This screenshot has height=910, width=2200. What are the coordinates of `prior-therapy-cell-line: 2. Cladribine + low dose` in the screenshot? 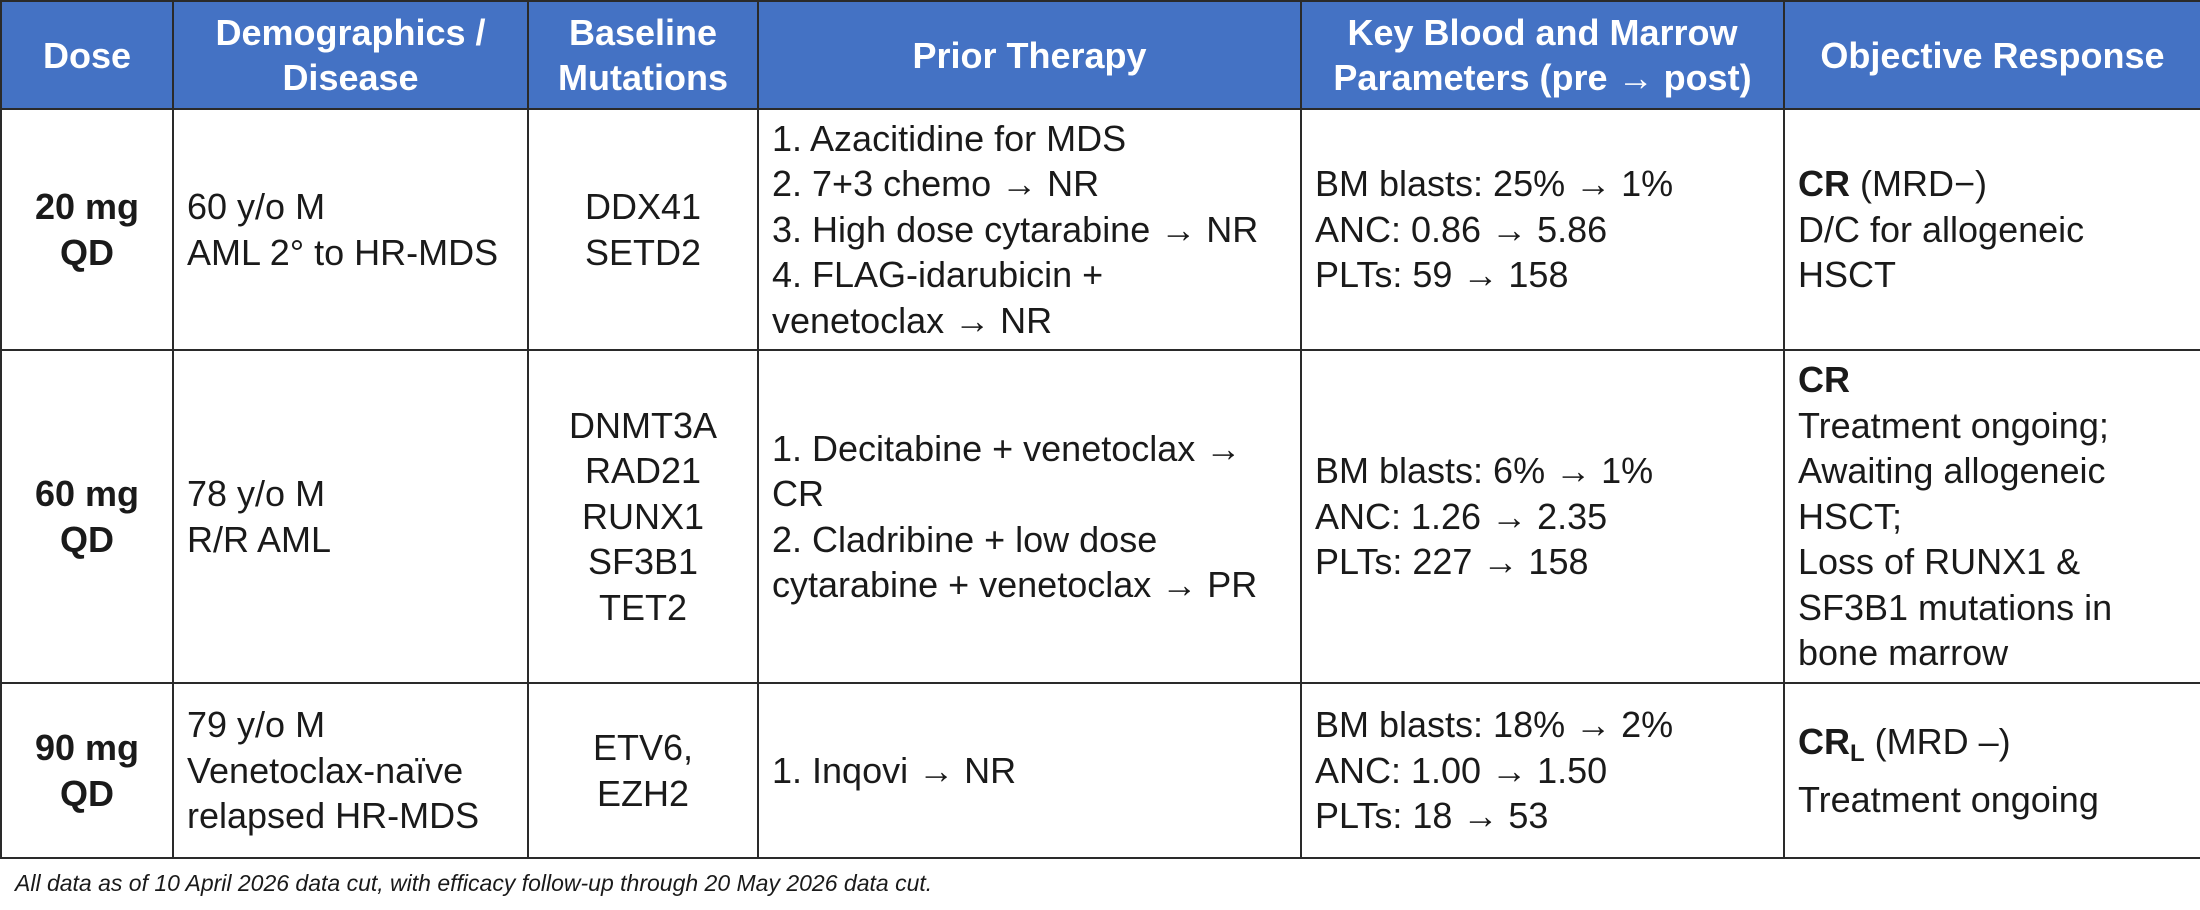 It's located at (965, 539).